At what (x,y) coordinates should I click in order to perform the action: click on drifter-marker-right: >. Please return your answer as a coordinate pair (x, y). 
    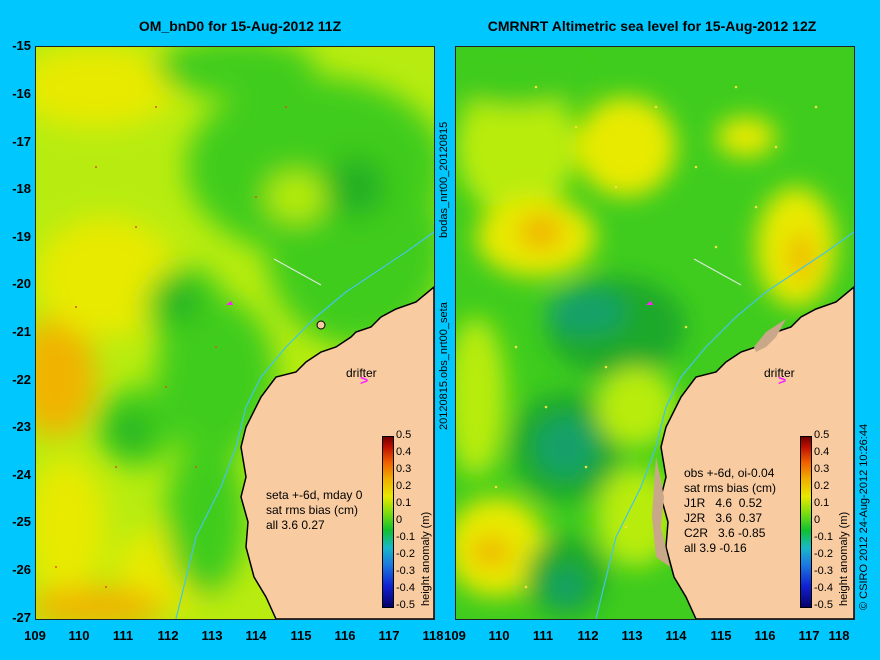
    Looking at the image, I should click on (782, 380).